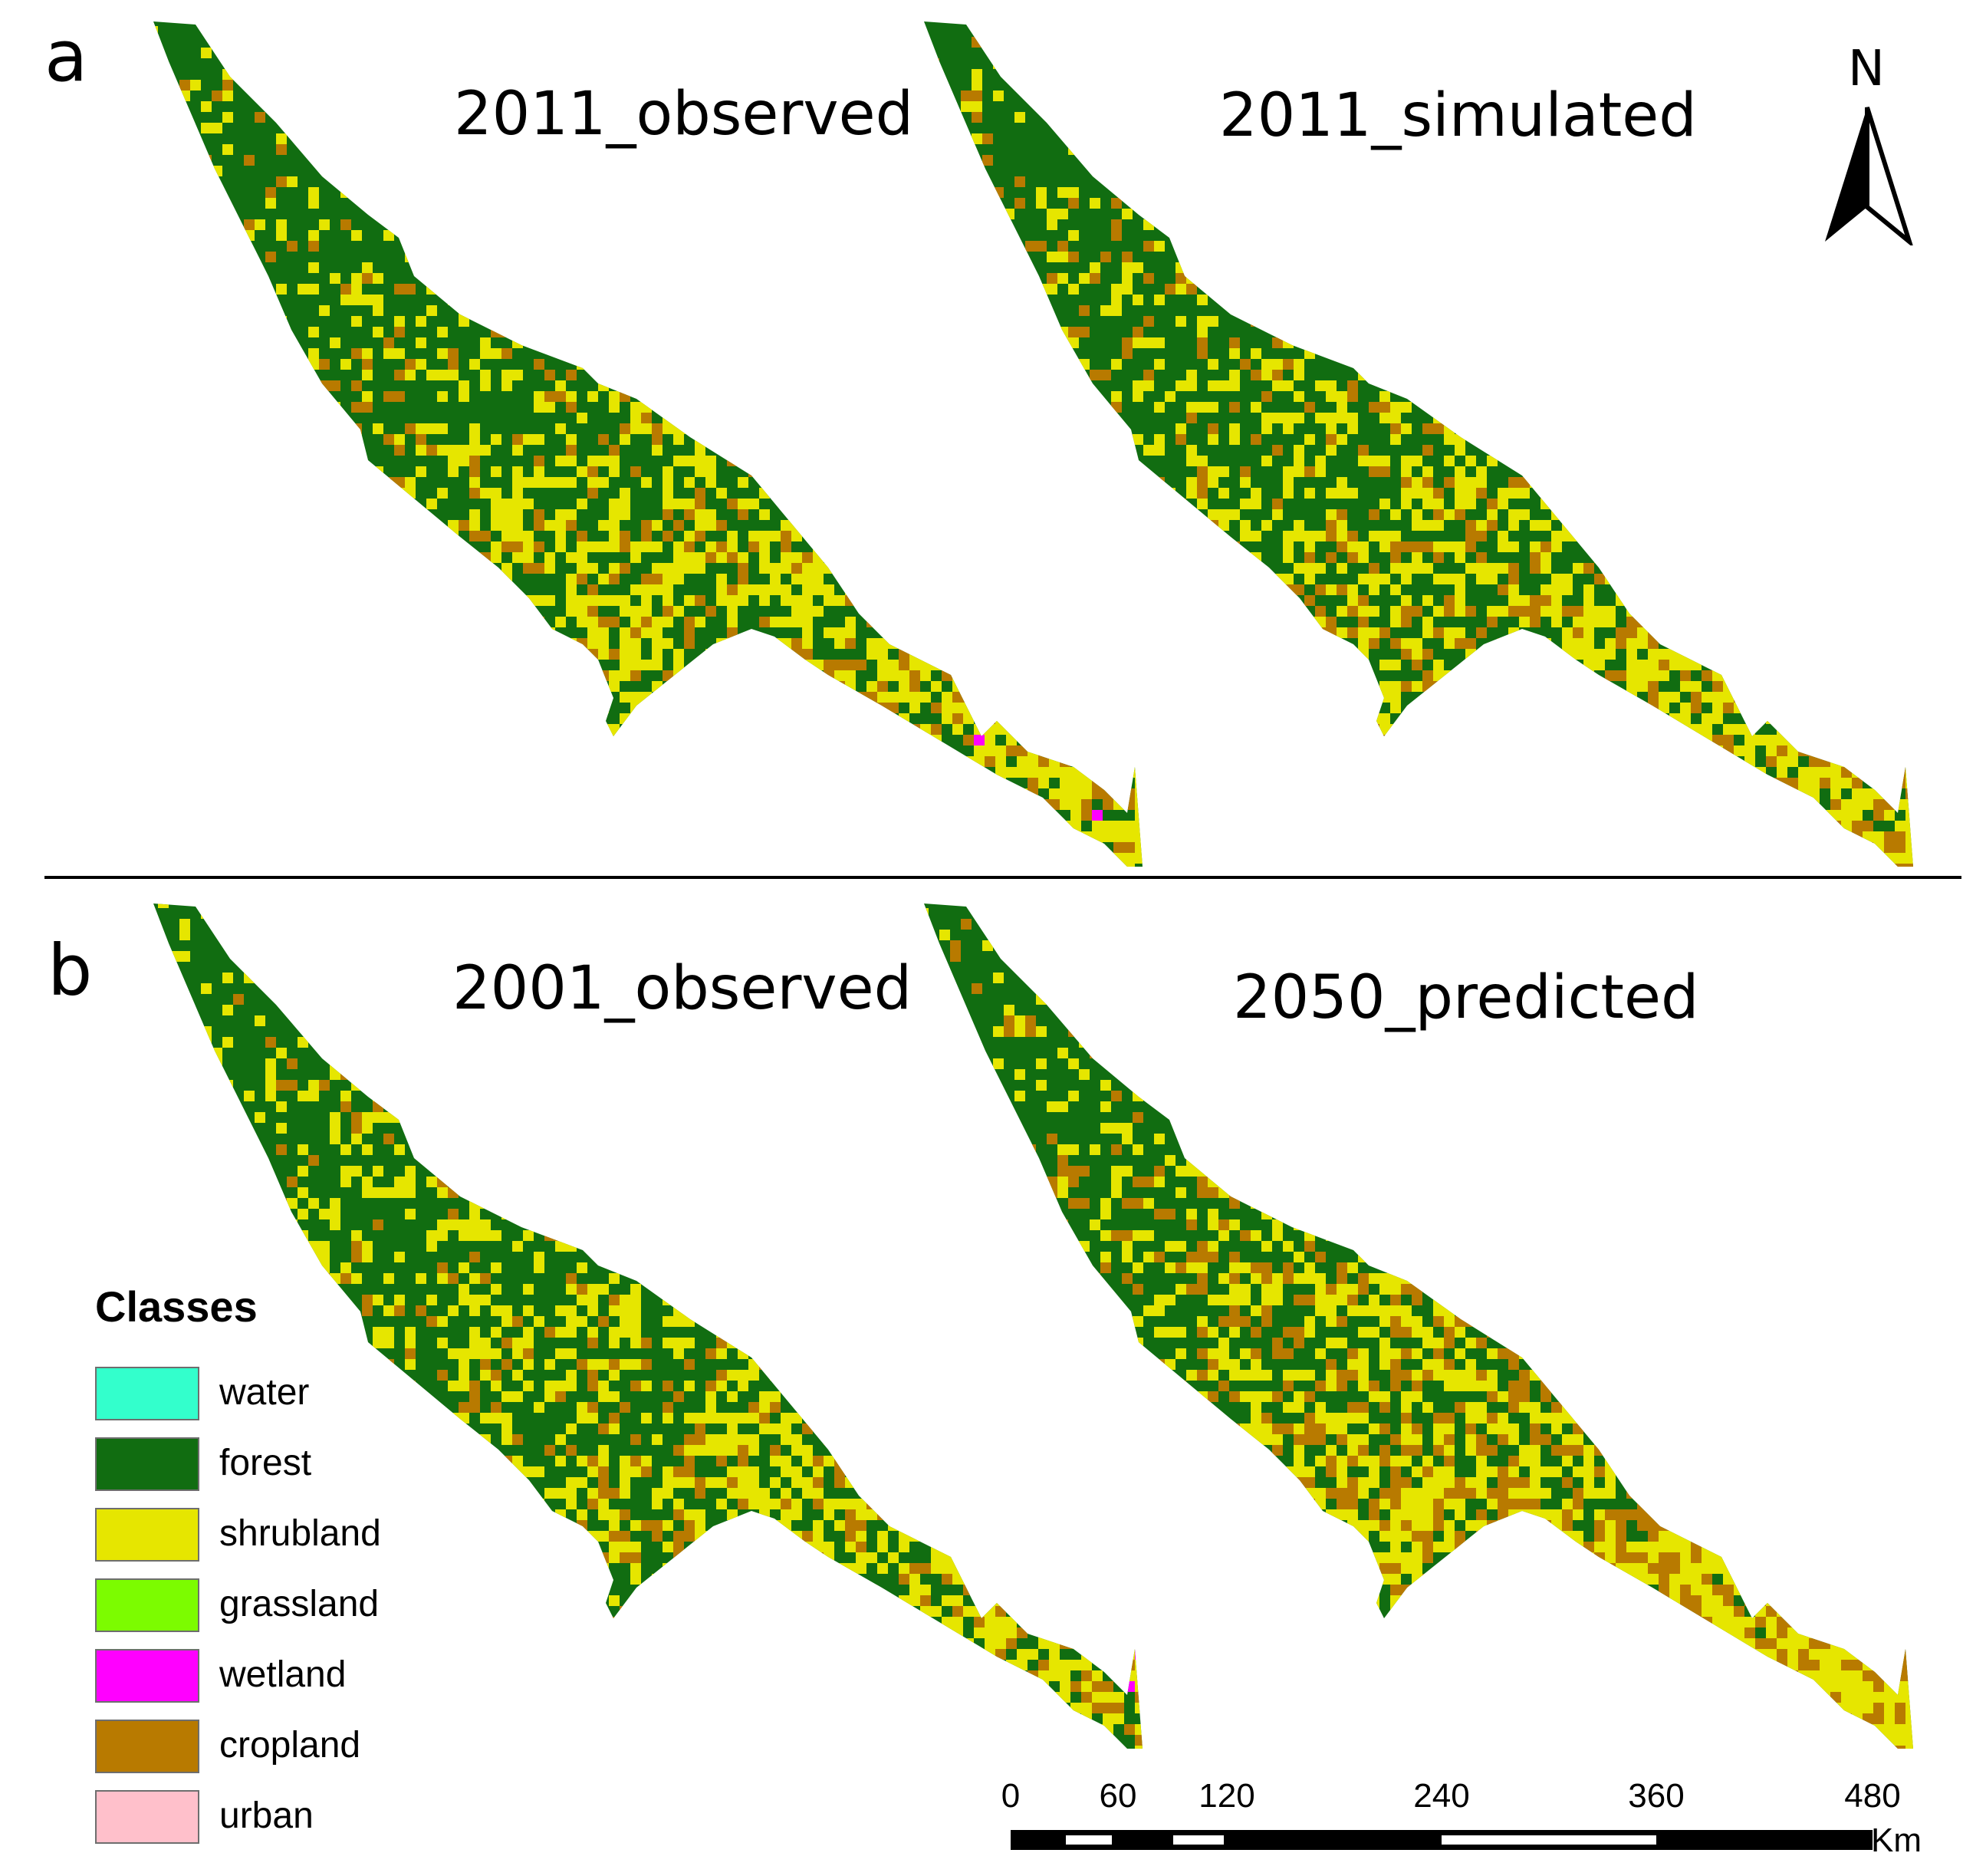  I want to click on legend-item-shrubland: shrubland, so click(256, 1535).